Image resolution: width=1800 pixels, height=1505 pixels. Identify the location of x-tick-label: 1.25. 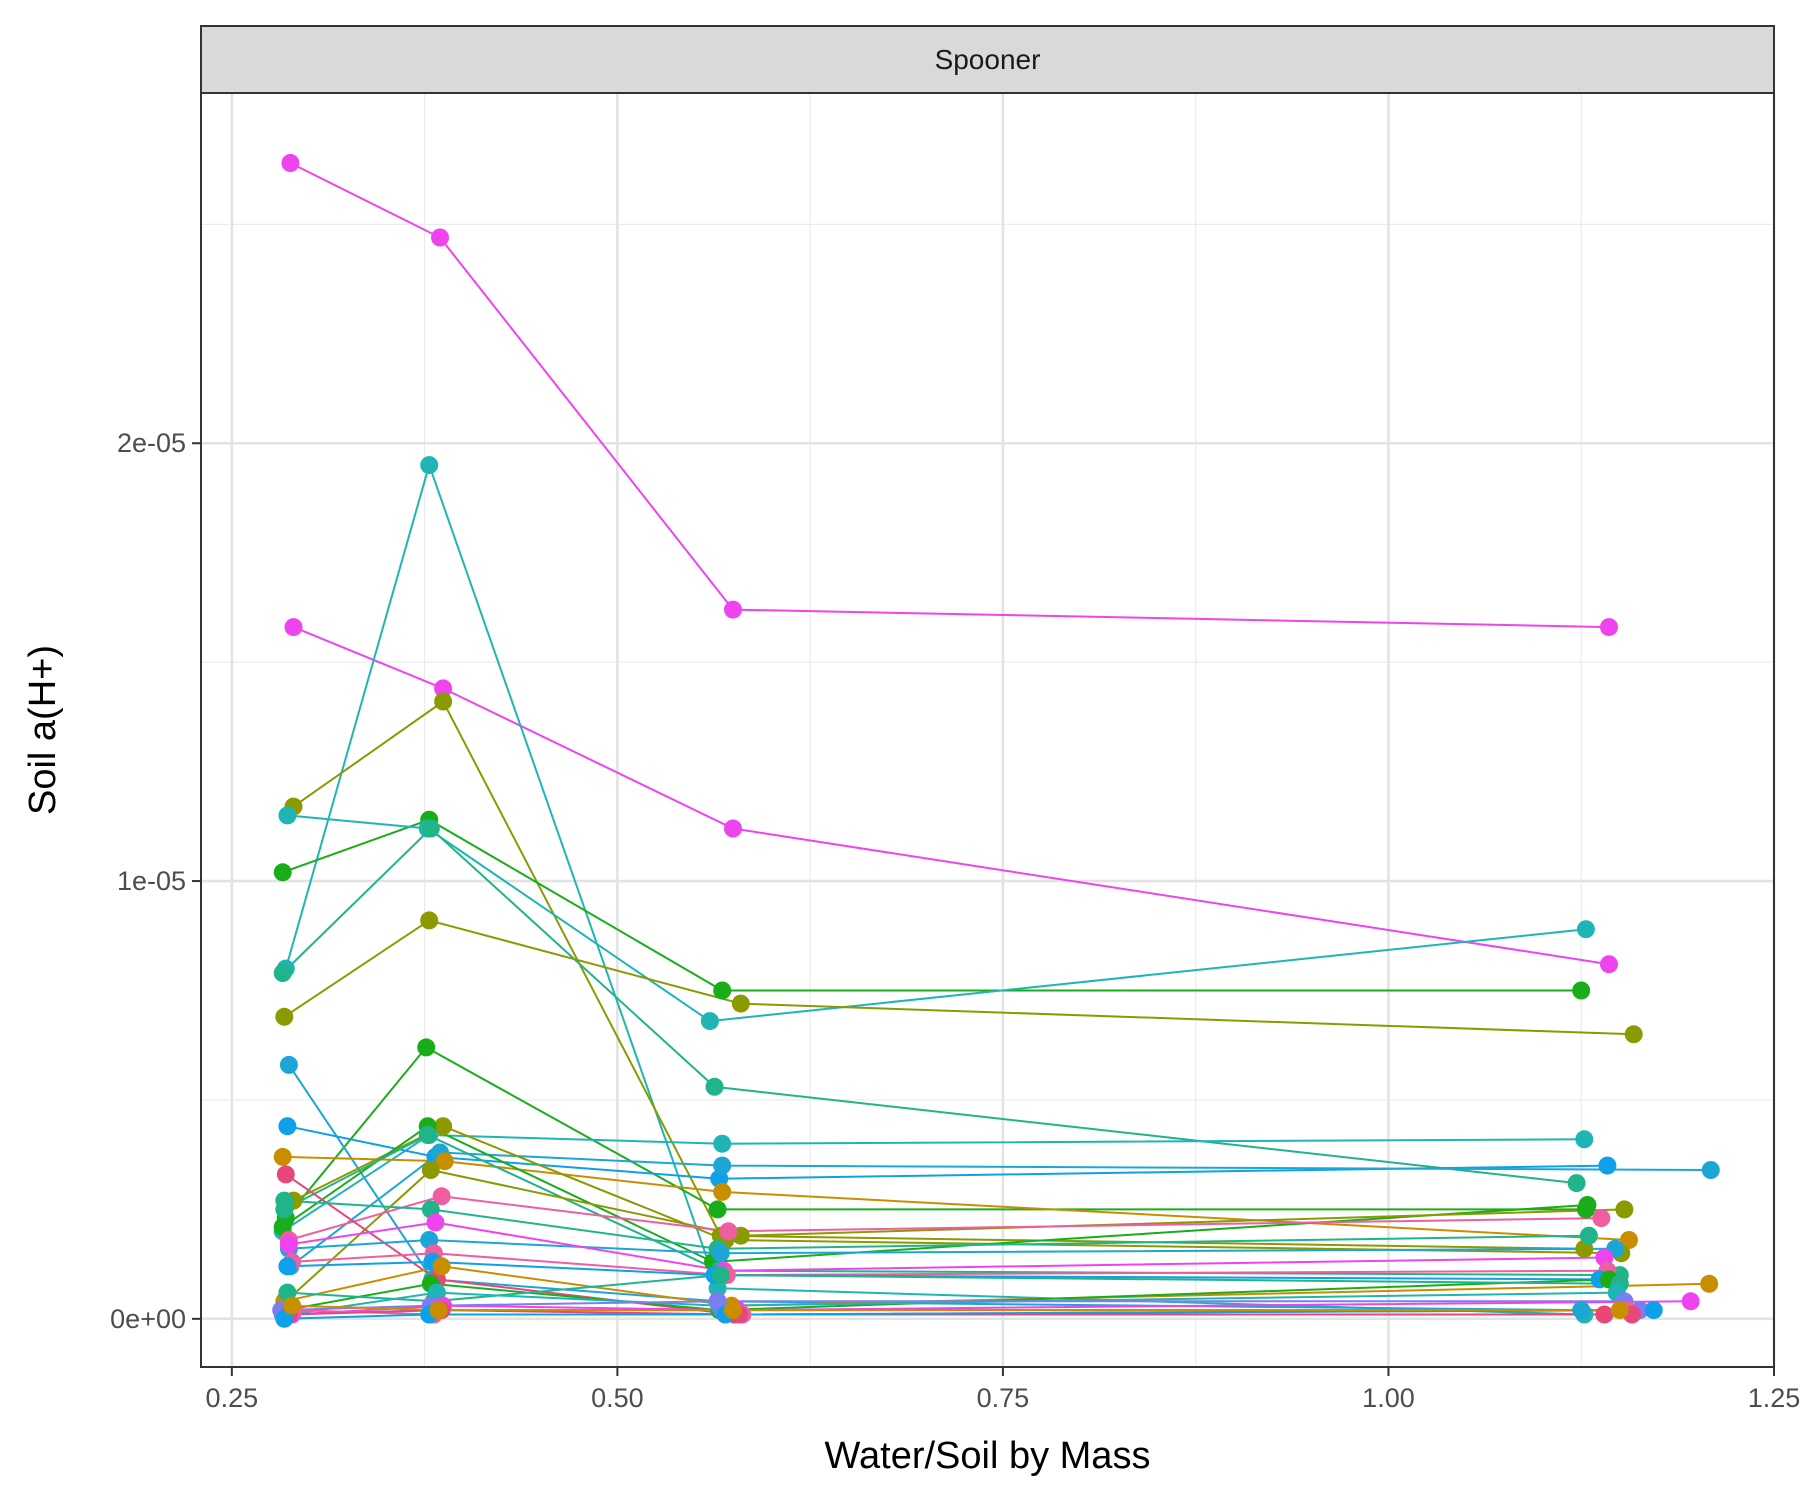
(1774, 1398).